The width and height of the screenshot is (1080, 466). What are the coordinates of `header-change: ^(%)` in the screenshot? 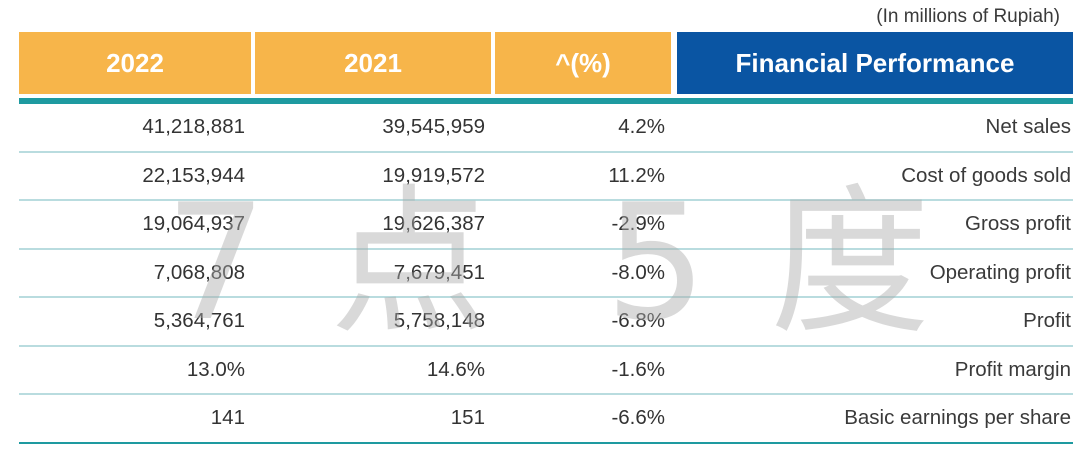 It's located at (583, 63).